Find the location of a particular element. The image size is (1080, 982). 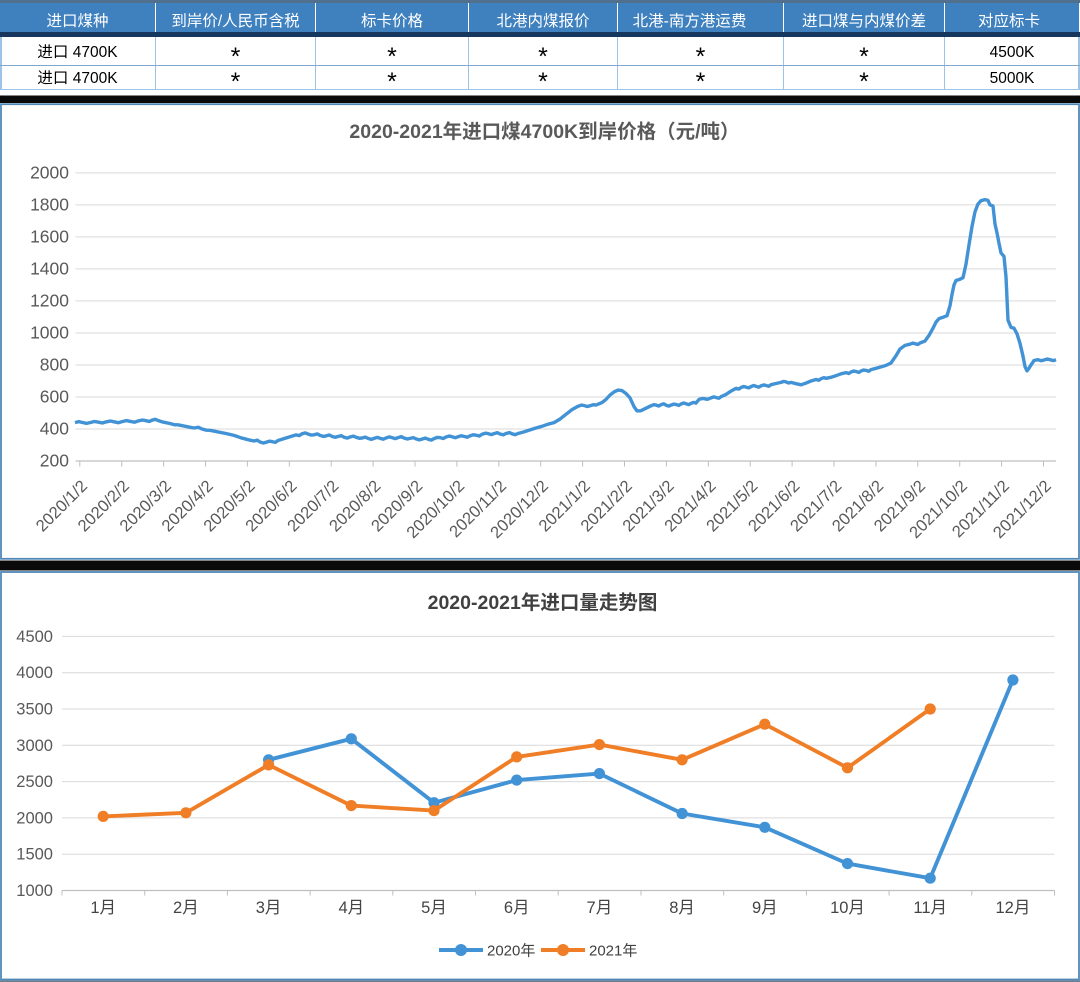

svg-text: 3500 is located at coordinates (34, 710).